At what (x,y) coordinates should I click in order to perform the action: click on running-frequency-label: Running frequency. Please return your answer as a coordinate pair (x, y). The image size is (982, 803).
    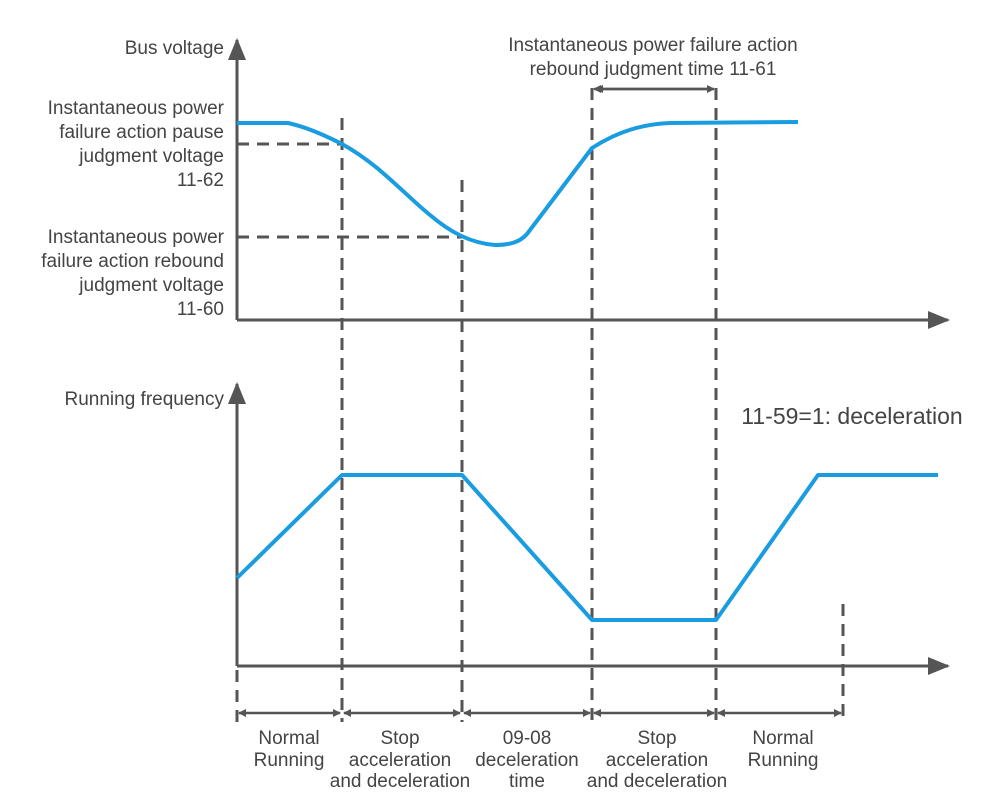
    Looking at the image, I should click on (145, 399).